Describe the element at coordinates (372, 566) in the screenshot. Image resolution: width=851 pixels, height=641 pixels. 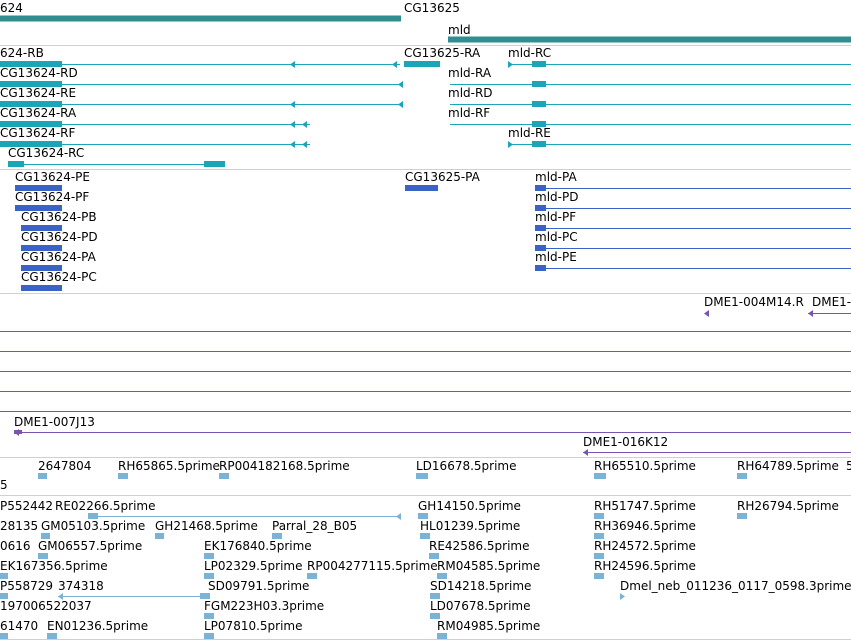
I see `est-label: RP004277115.5prime` at that location.